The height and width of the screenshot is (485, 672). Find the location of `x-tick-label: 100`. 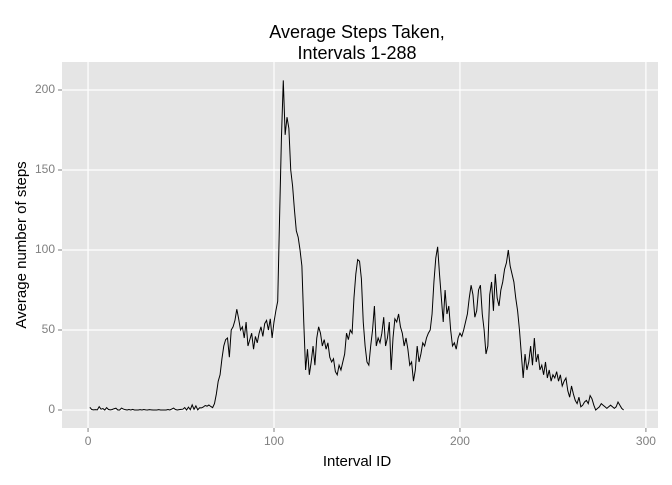

x-tick-label: 100 is located at coordinates (274, 441).